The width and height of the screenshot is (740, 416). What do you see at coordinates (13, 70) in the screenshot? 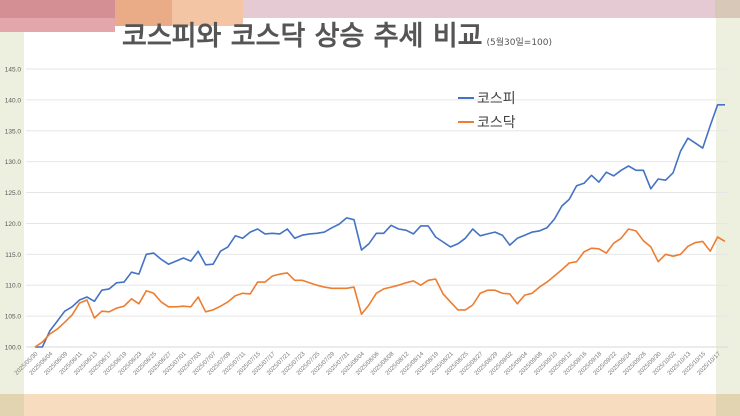
I see `y-tick-label: 145.0` at bounding box center [13, 70].